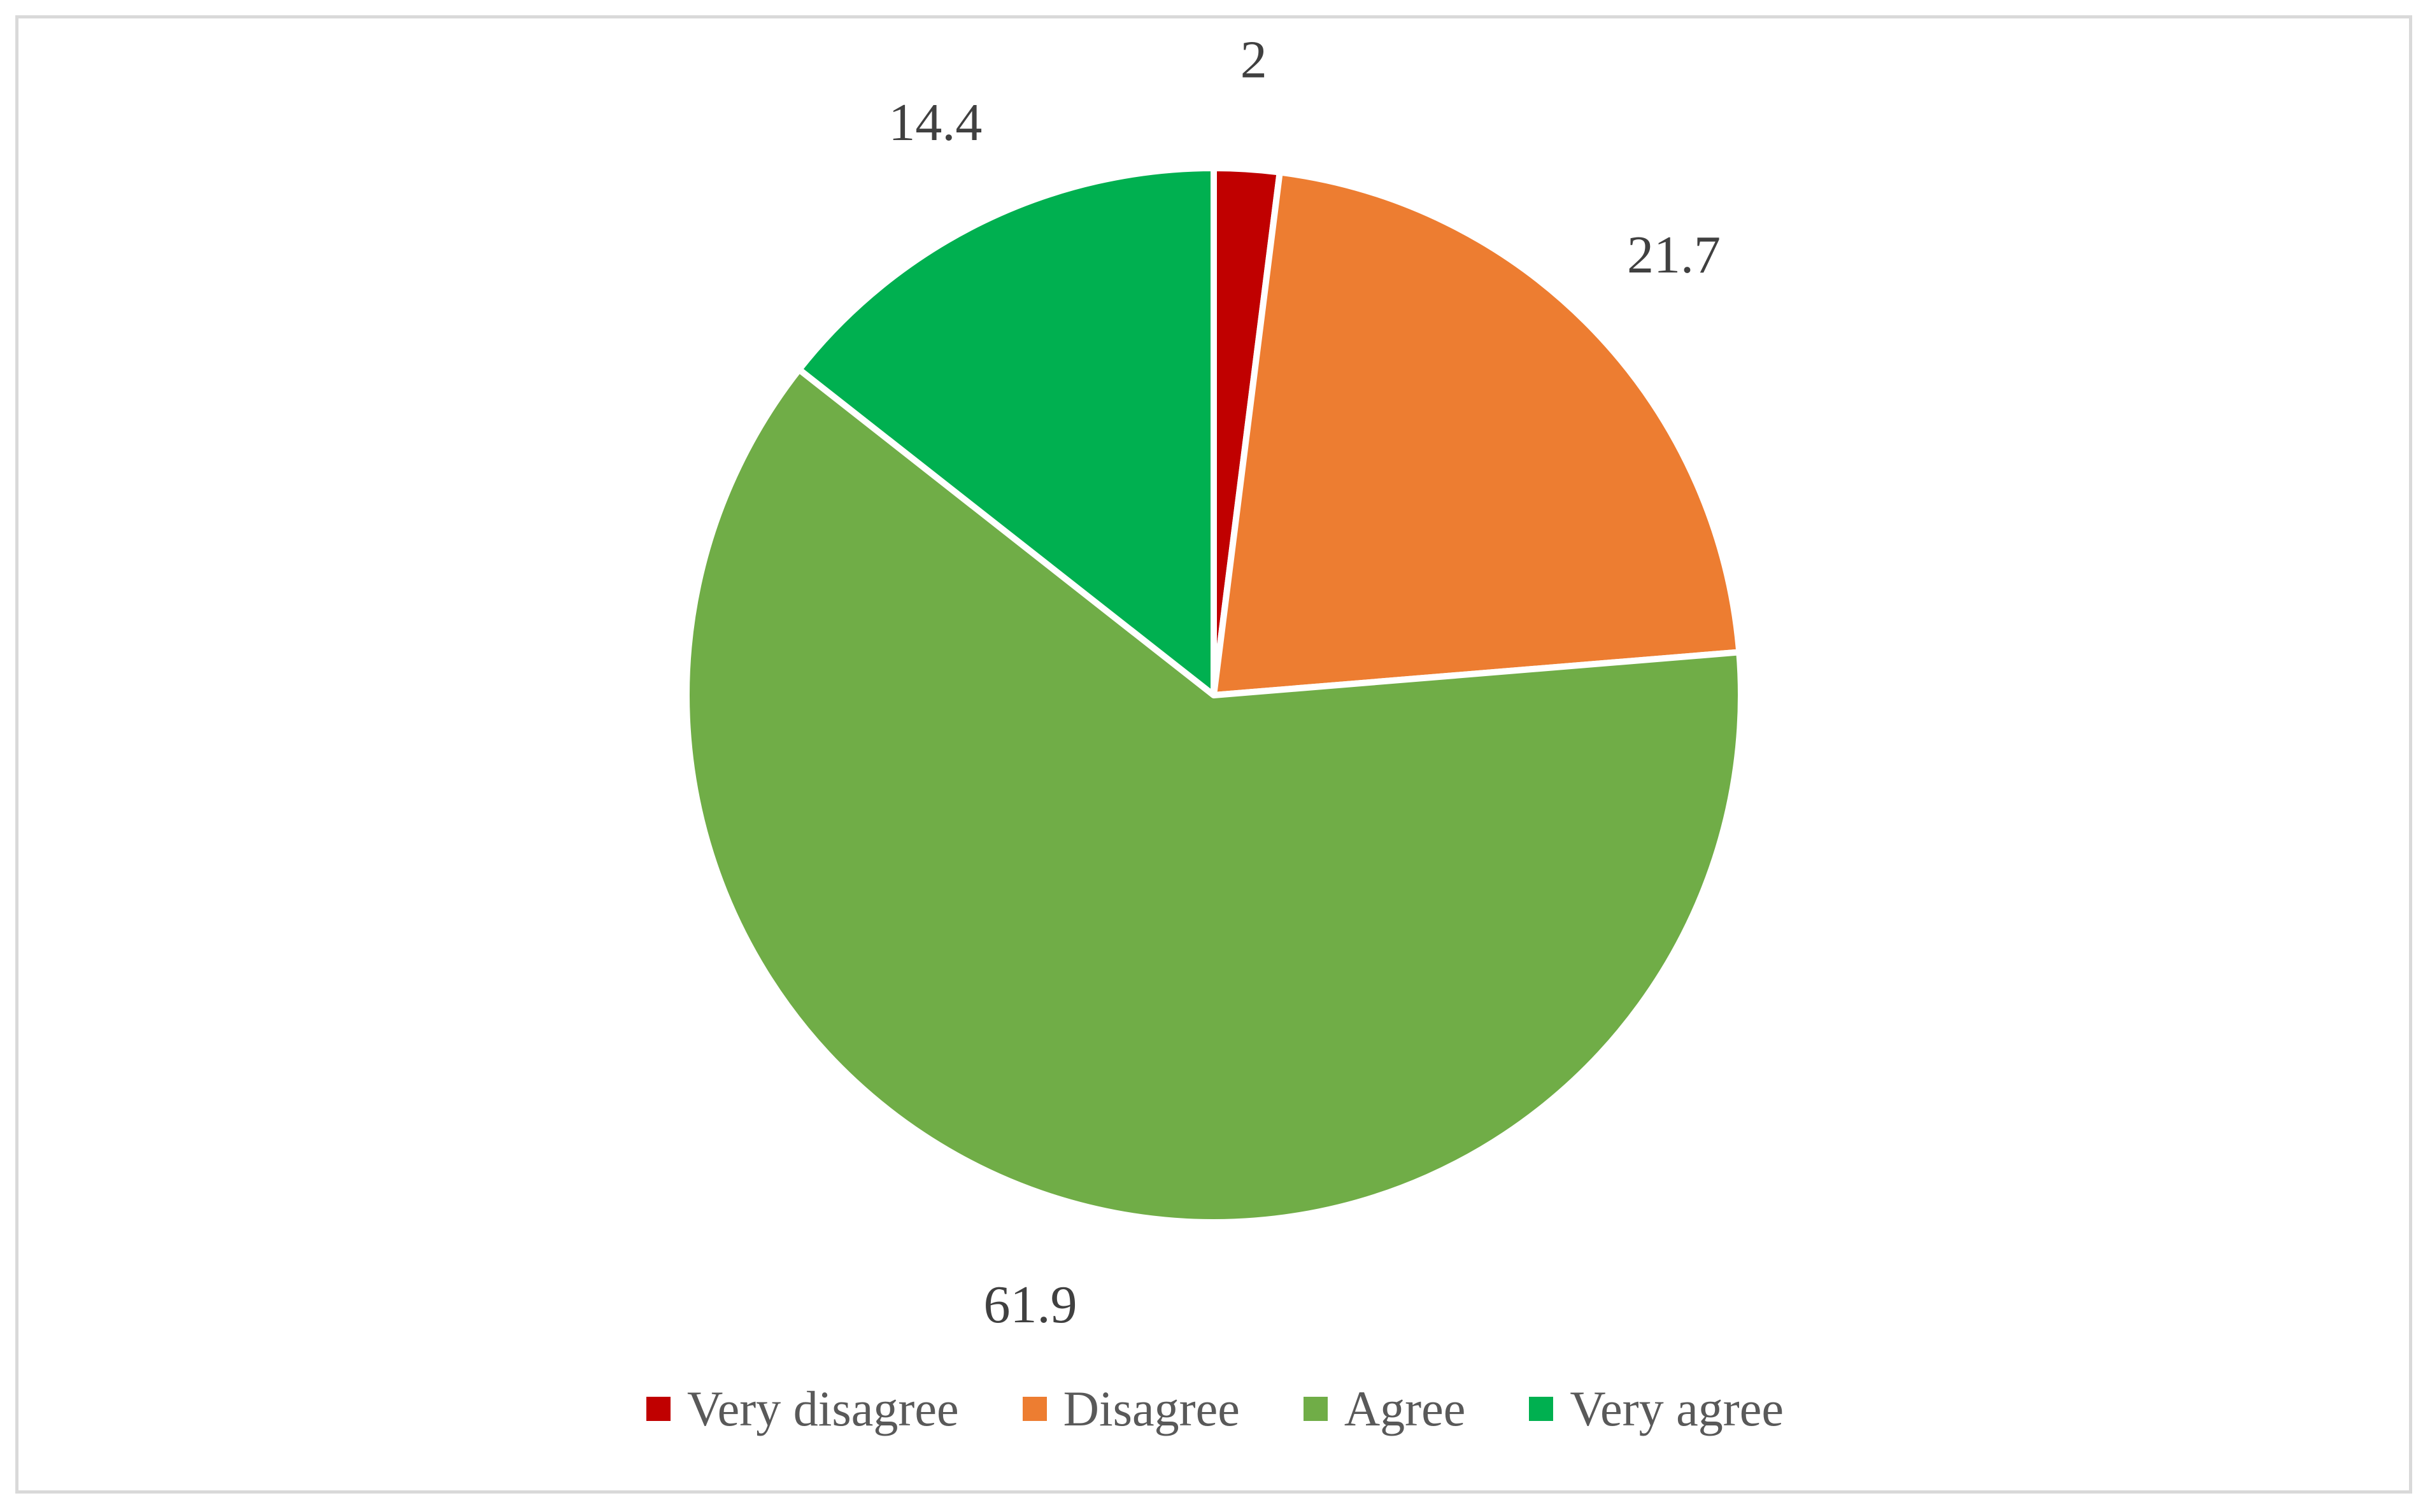  Describe the element at coordinates (1151, 1409) in the screenshot. I see `legend-label-disagree: Disagree` at that location.